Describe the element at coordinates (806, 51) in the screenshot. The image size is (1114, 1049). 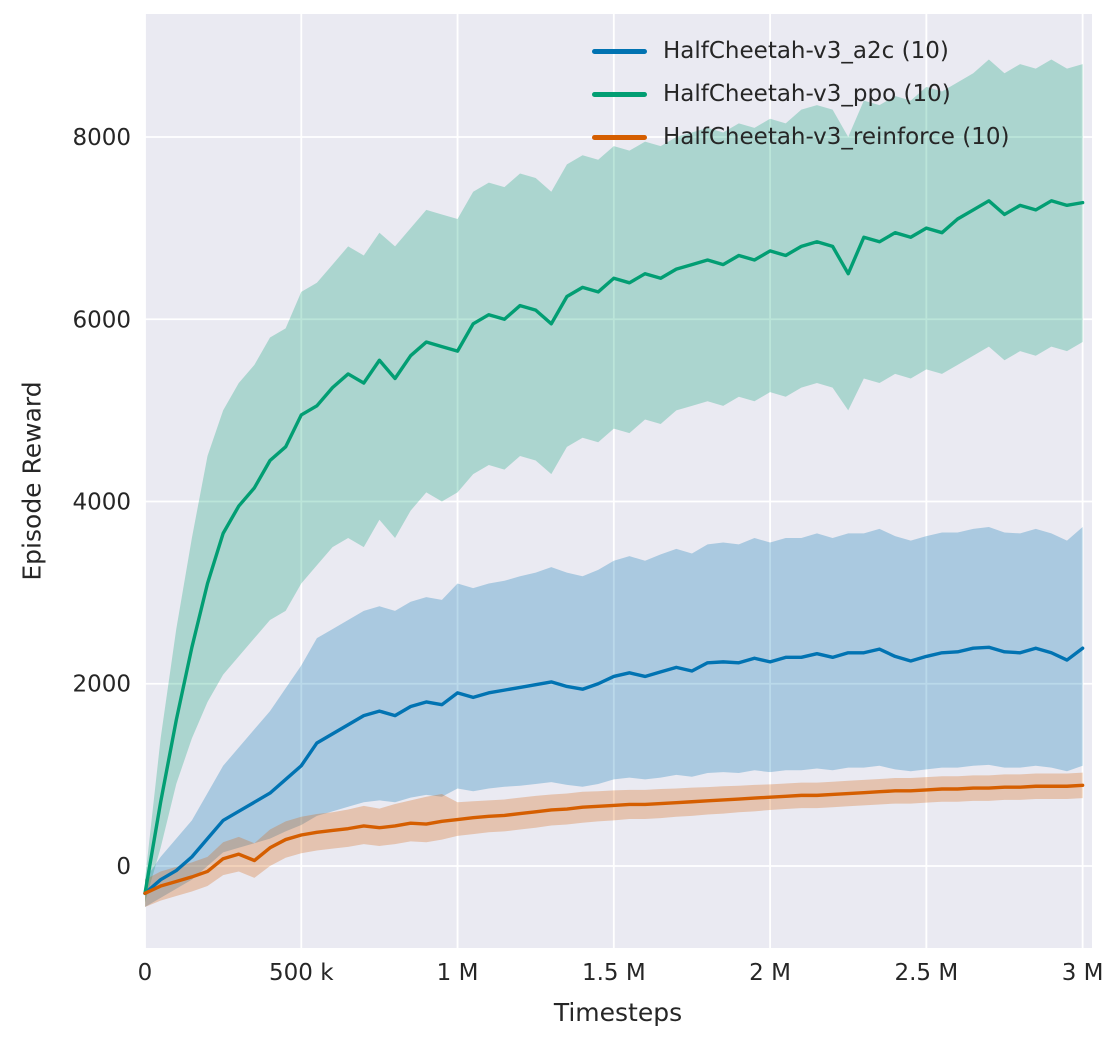
I see `legend-label-a2c: HalfCheetah-v3_a2c (10)` at that location.